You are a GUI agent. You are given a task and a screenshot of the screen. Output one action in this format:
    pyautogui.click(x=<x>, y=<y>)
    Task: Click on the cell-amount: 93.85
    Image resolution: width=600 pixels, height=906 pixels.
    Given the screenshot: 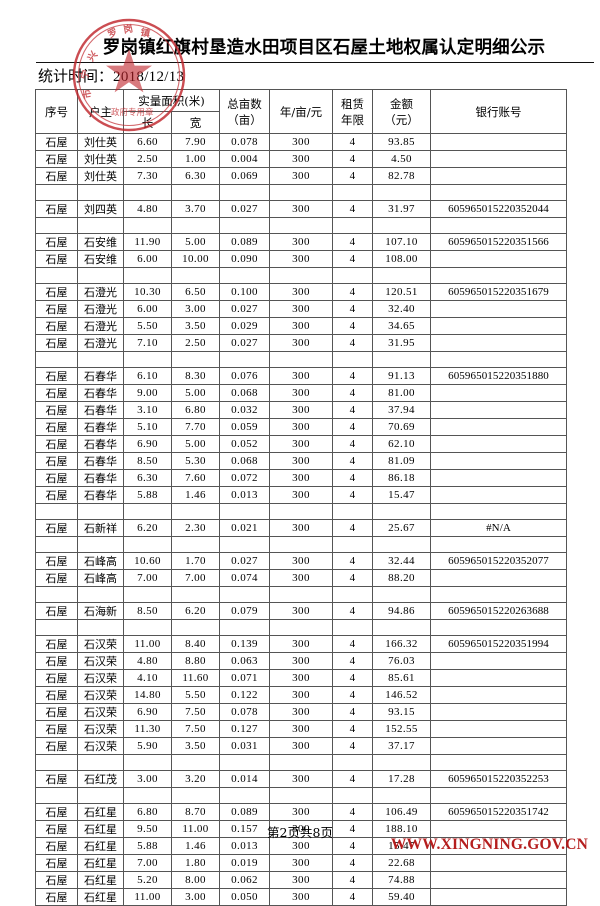 What is the action you would take?
    pyautogui.click(x=402, y=142)
    